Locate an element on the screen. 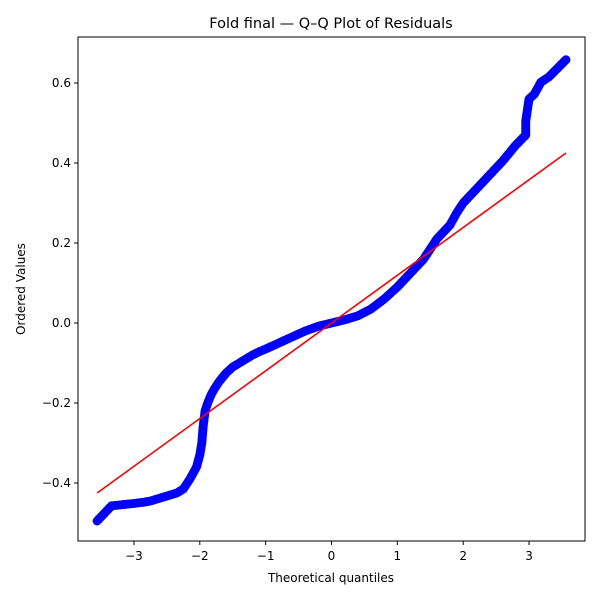 This screenshot has height=600, width=600. x-tick-label: 2 is located at coordinates (463, 556).